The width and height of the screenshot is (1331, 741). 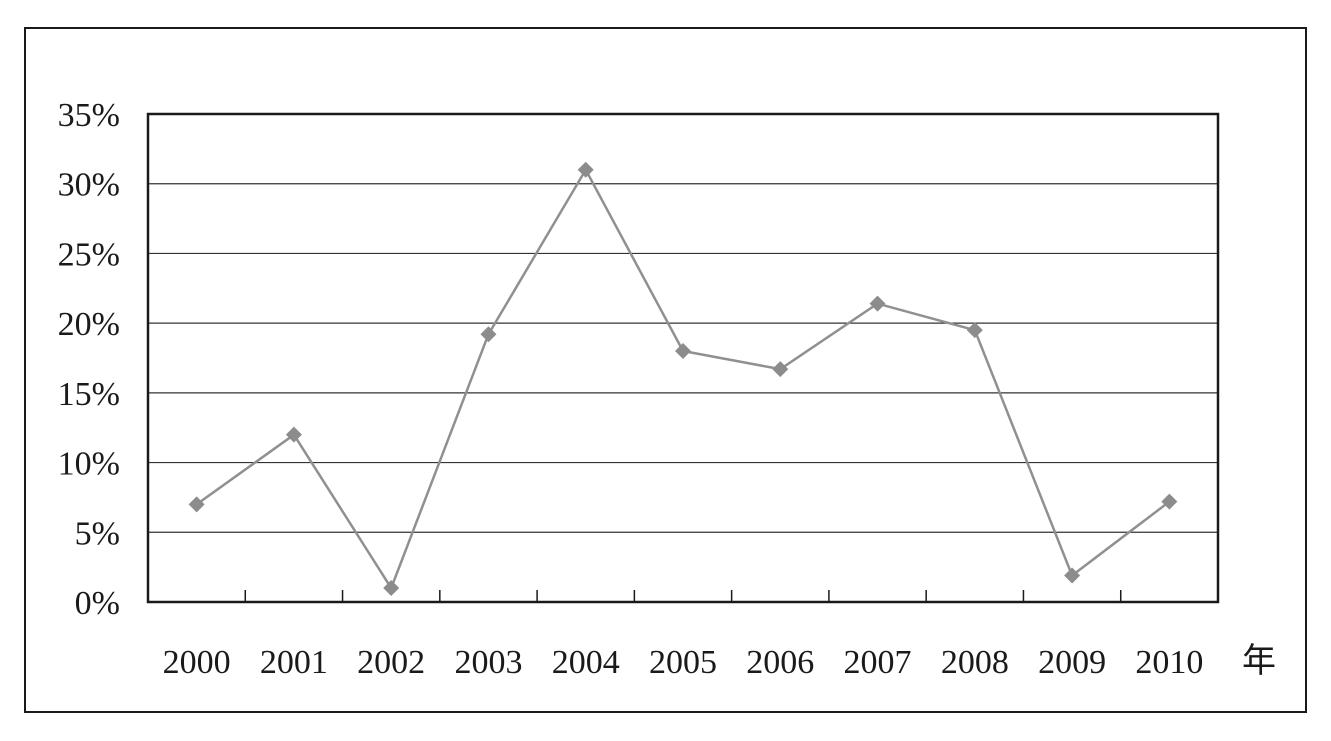 What do you see at coordinates (391, 662) in the screenshot?
I see `x-tick-label: 2002` at bounding box center [391, 662].